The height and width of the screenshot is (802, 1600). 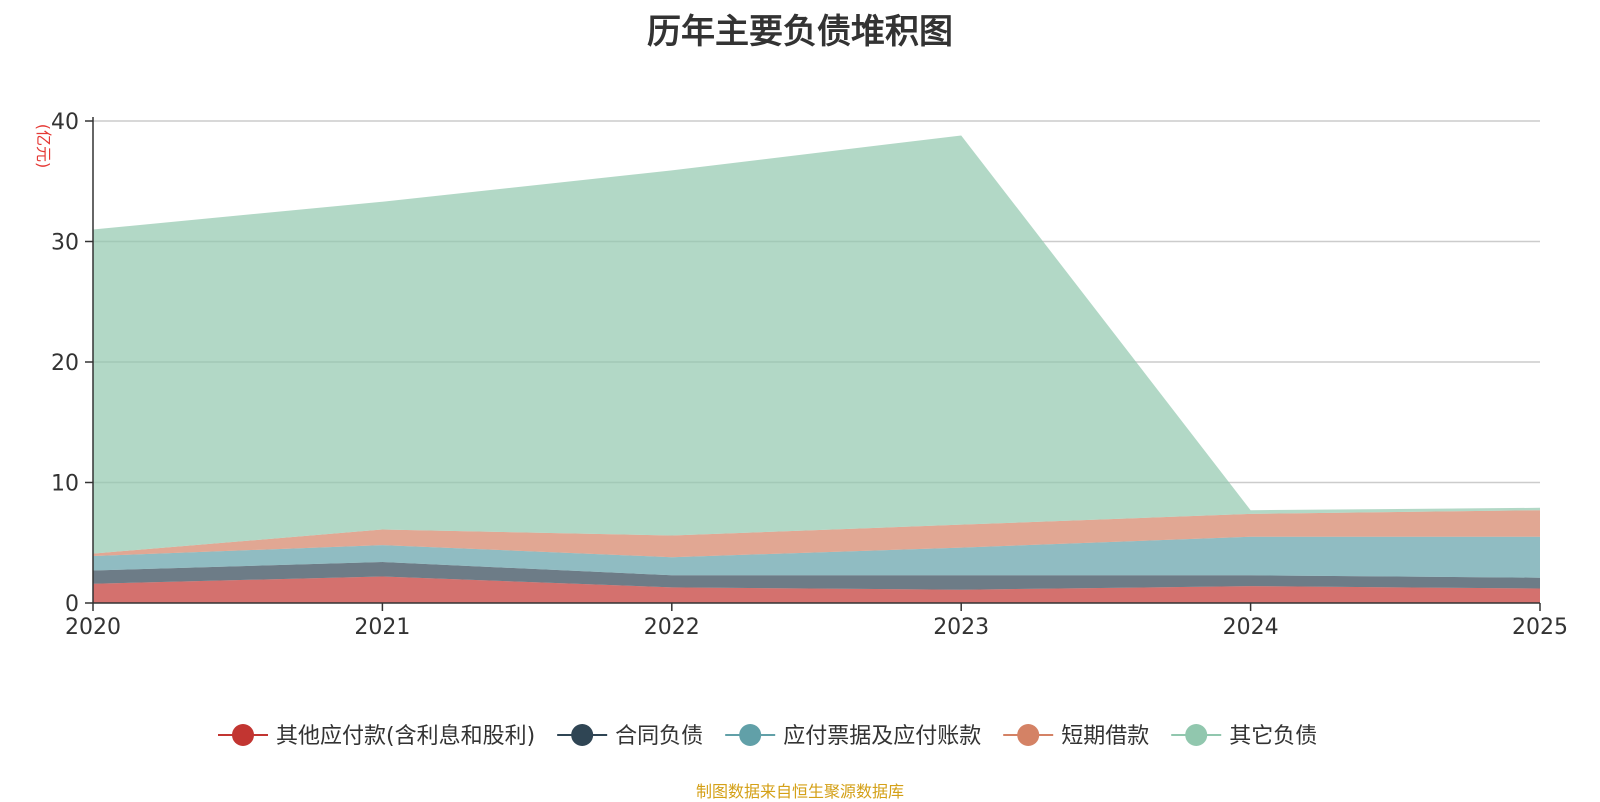 I want to click on legend-item-2: 应付票据及应付账款, so click(x=853, y=736).